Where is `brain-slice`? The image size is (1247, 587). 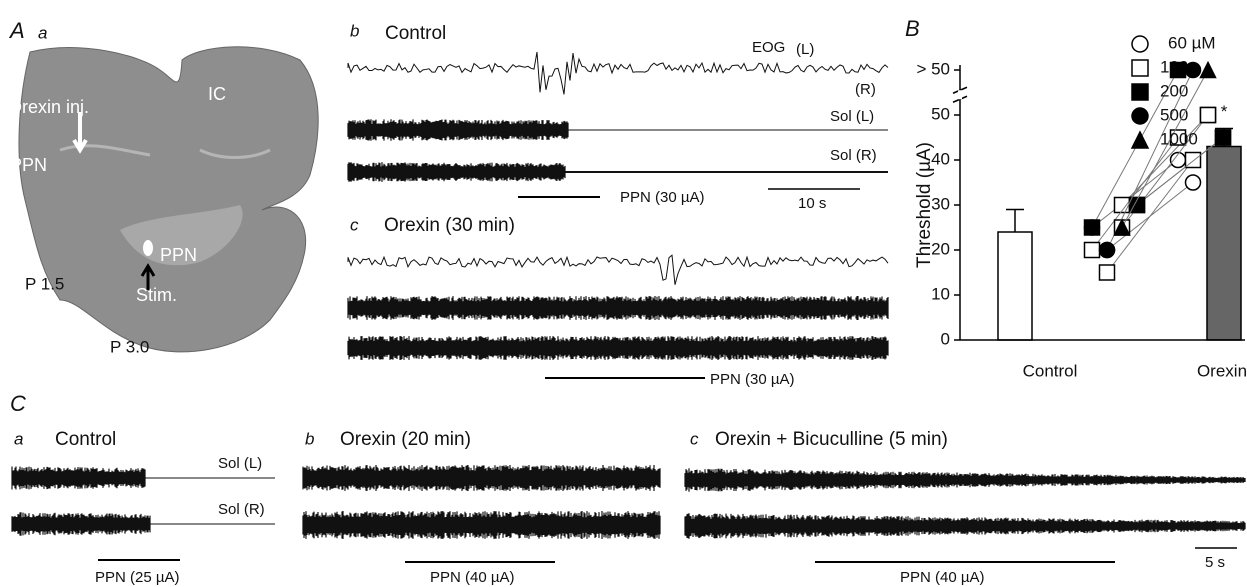
brain-slice is located at coordinates (168, 199).